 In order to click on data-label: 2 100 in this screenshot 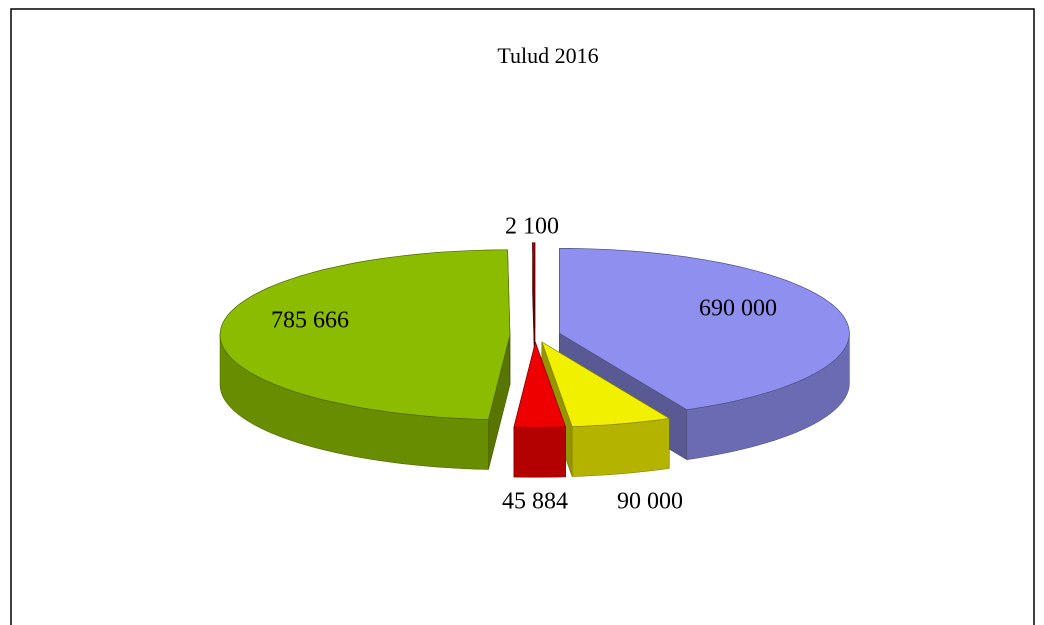, I will do `click(532, 227)`.